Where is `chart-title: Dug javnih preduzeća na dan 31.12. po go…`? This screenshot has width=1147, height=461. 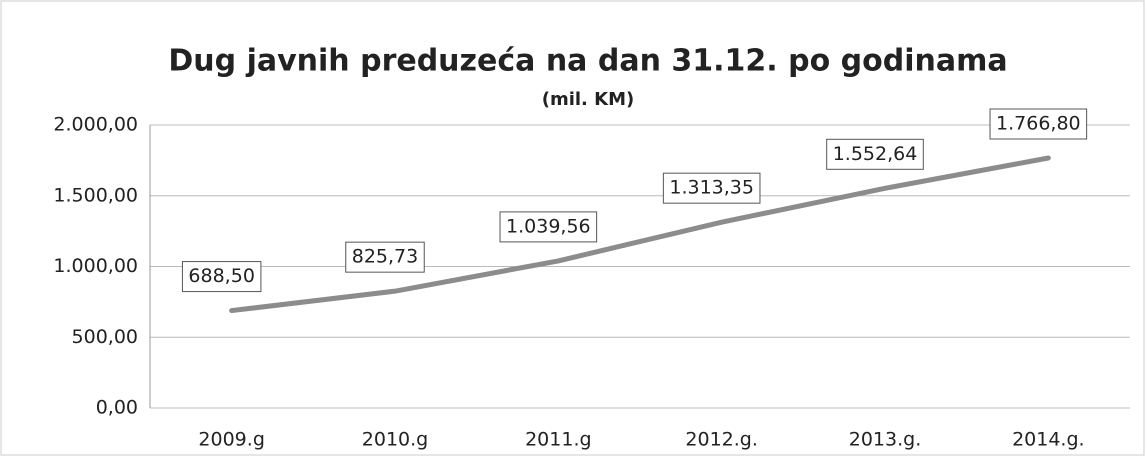
chart-title: Dug javnih preduzeća na dan 31.12. po go… is located at coordinates (587, 61).